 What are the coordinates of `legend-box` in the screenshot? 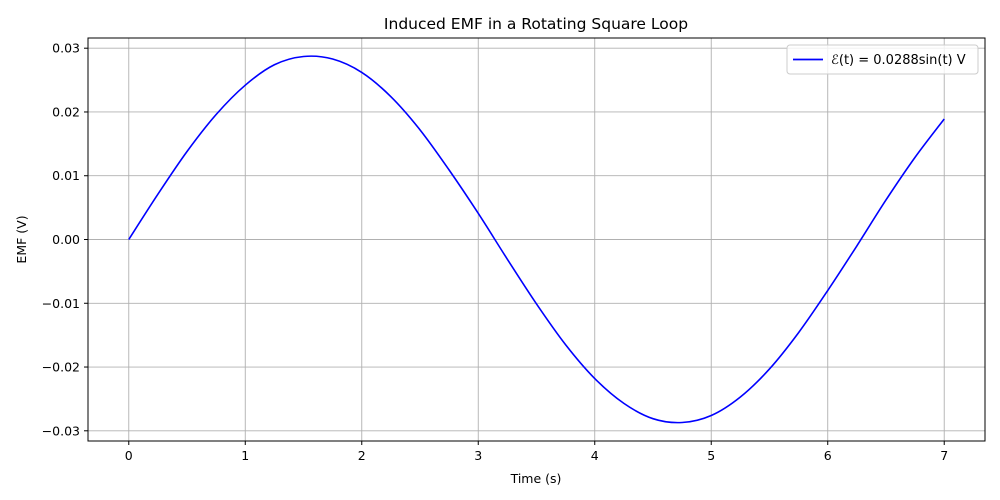 It's located at (882, 59).